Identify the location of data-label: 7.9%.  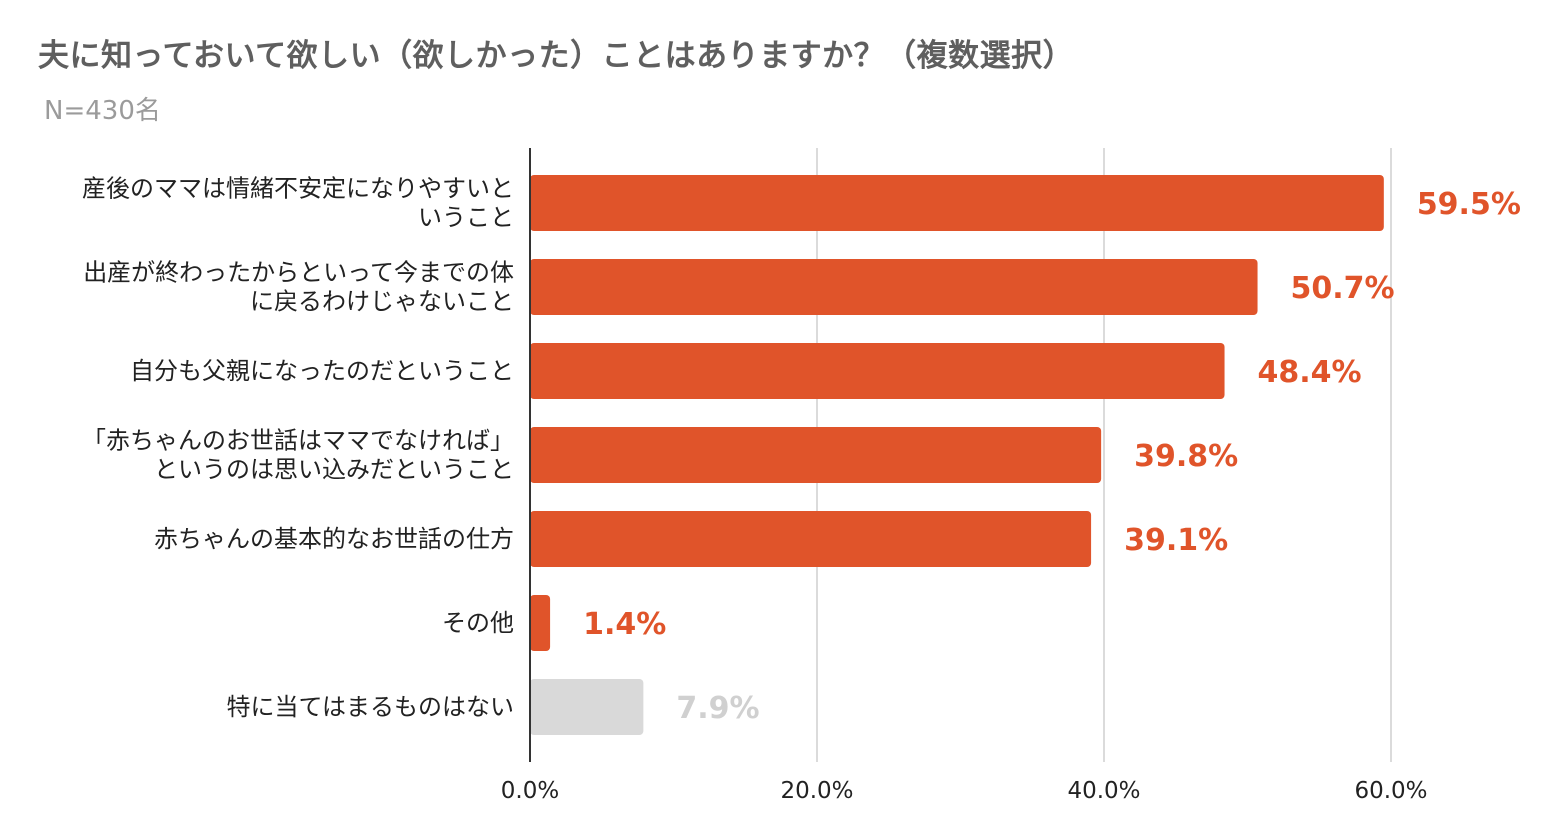
(717, 708).